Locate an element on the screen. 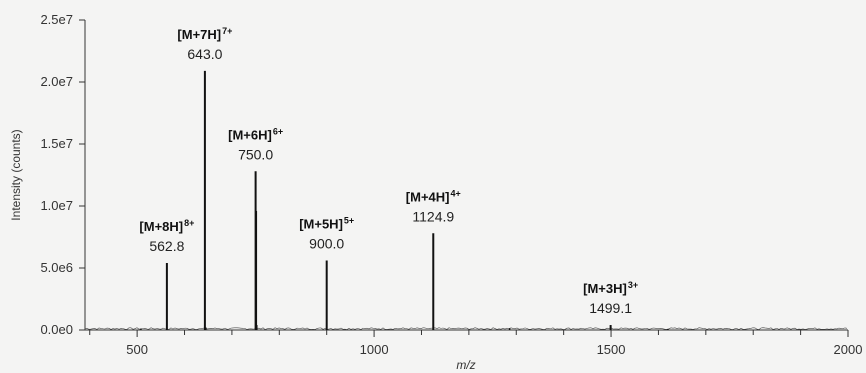 The image size is (866, 373). ion-label: [M+6H]6+ is located at coordinates (255, 134).